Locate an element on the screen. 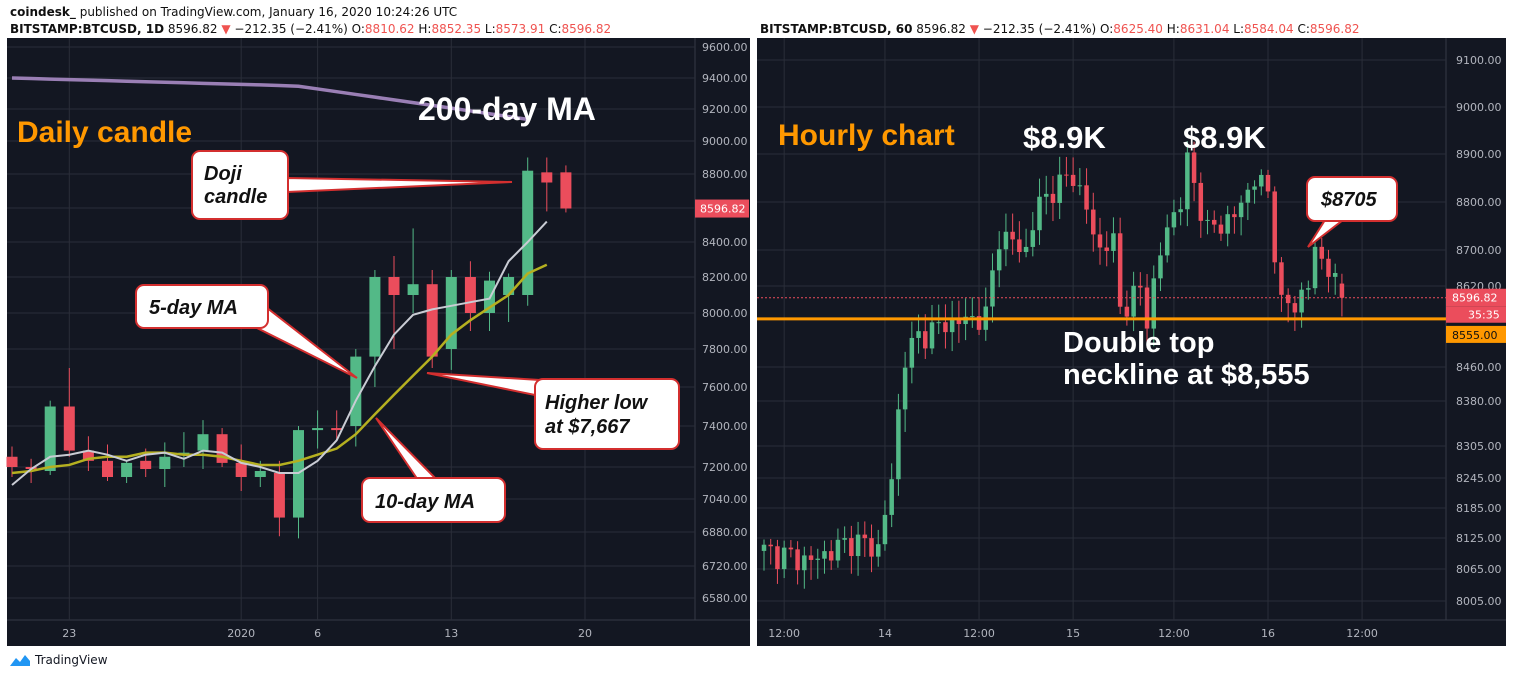  daily-time-tick-2: 6 is located at coordinates (317, 633).